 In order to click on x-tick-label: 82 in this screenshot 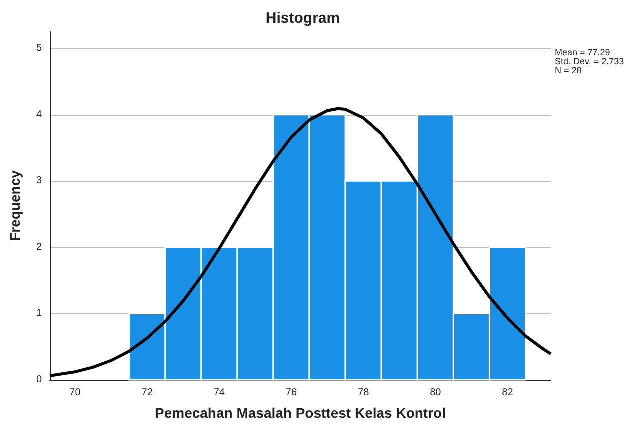, I will do `click(508, 393)`.